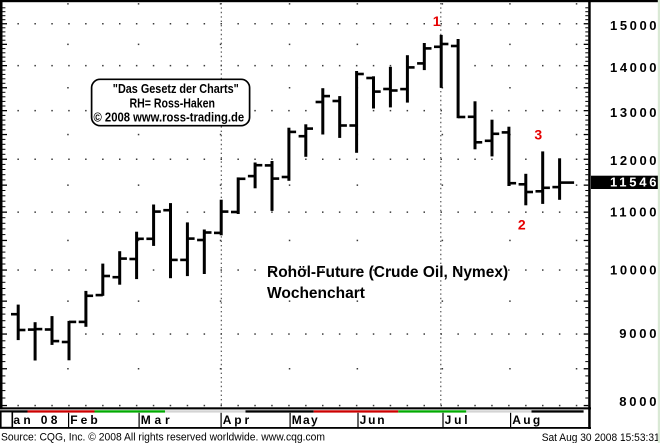 This screenshot has height=448, width=660. Describe the element at coordinates (169, 117) in the screenshot. I see `svg-text: © 2008 www.ross-trading.de` at that location.